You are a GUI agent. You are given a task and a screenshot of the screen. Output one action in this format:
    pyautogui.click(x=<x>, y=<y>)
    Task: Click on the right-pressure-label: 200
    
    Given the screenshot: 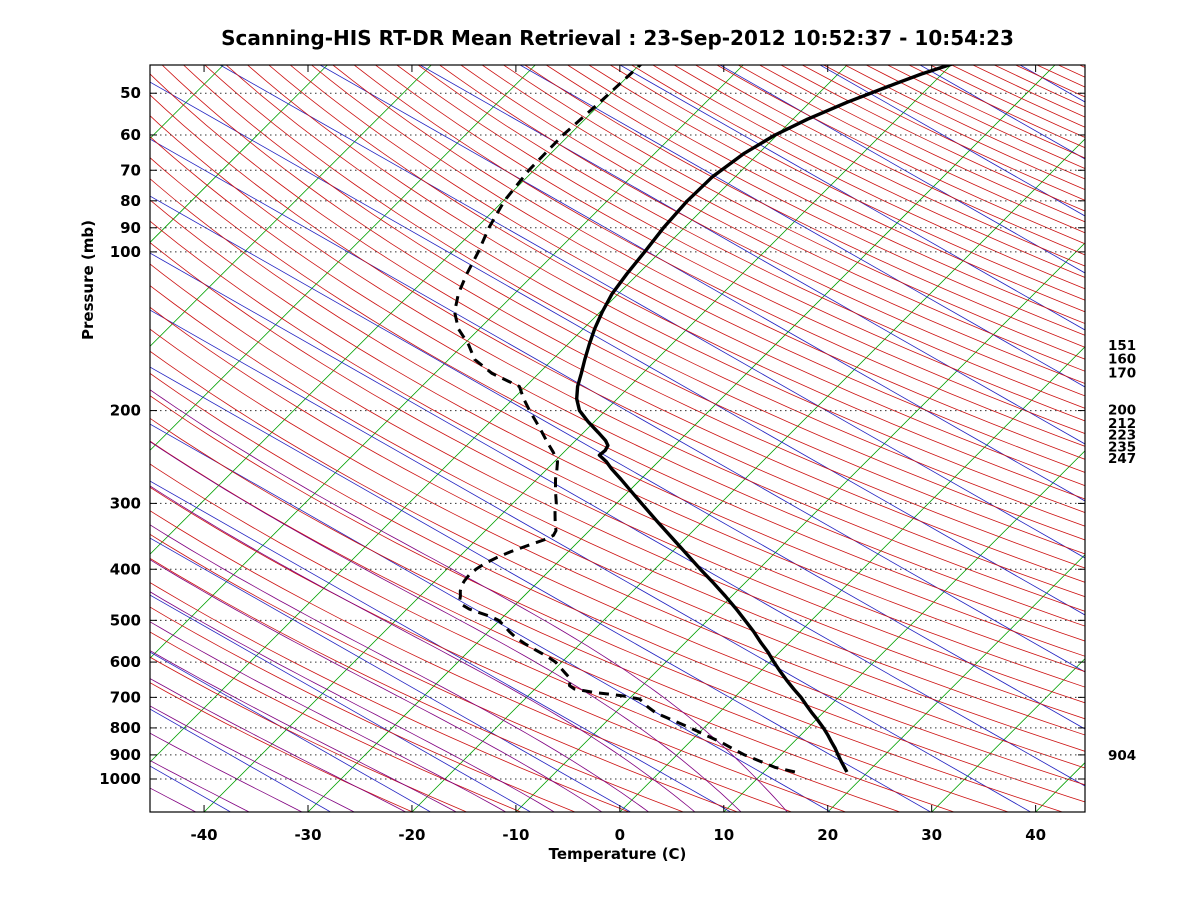 What is the action you would take?
    pyautogui.click(x=1122, y=411)
    